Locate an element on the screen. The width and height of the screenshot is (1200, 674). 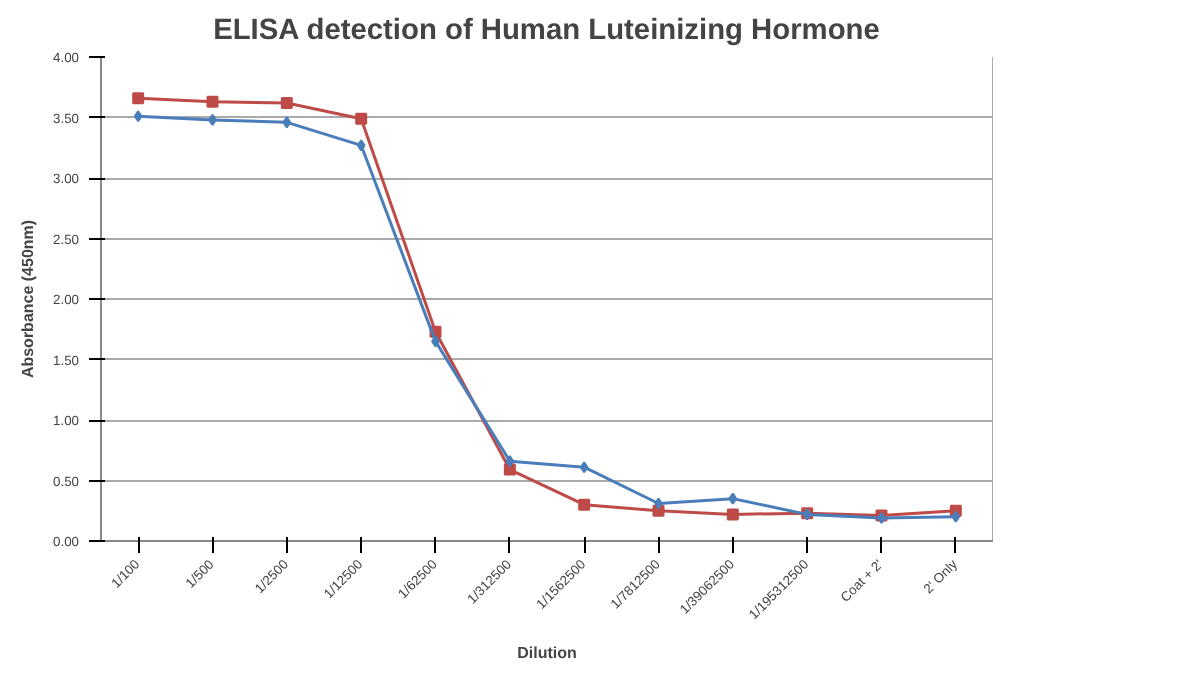
y-axis-title: Absorbance (450nm) is located at coordinates (28, 299).